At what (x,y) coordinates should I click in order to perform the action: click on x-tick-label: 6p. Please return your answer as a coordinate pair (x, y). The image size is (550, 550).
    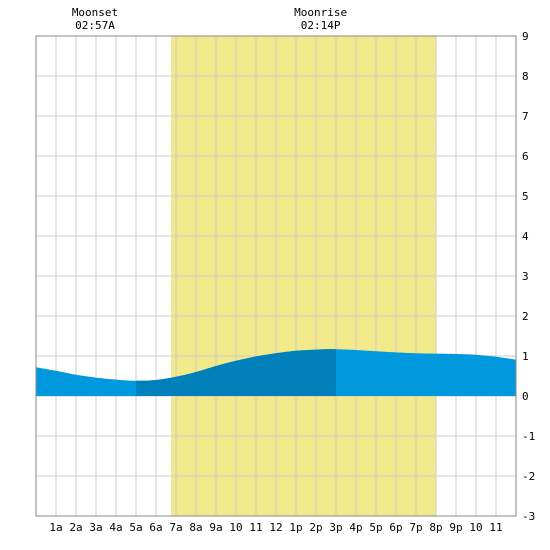
    Looking at the image, I should click on (395, 527).